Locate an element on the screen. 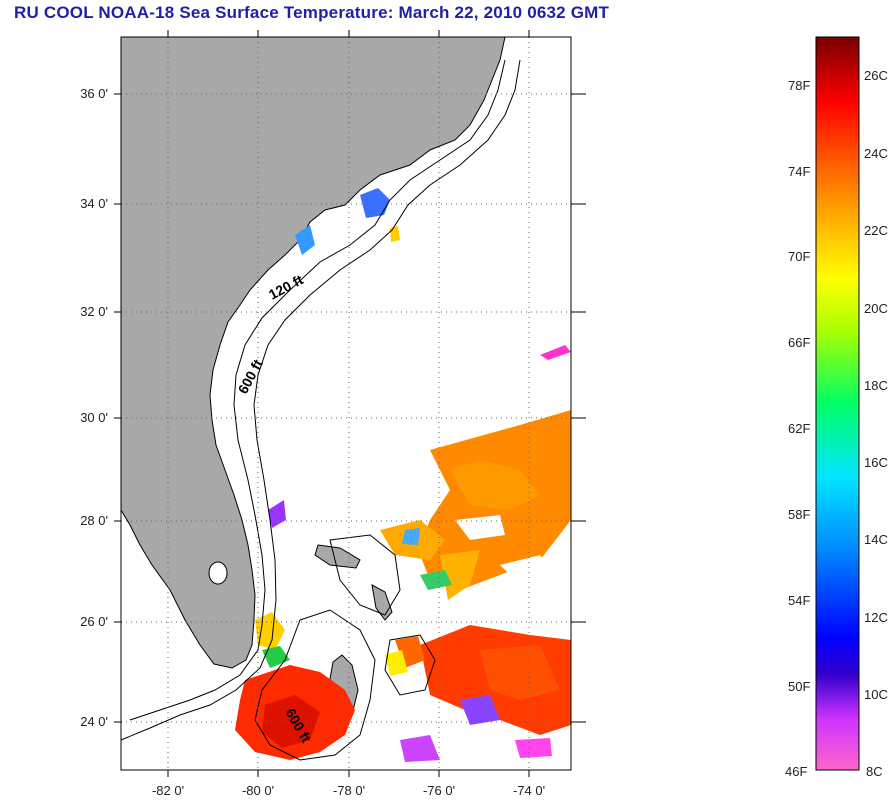  colorbar-c-label: 12C is located at coordinates (876, 617).